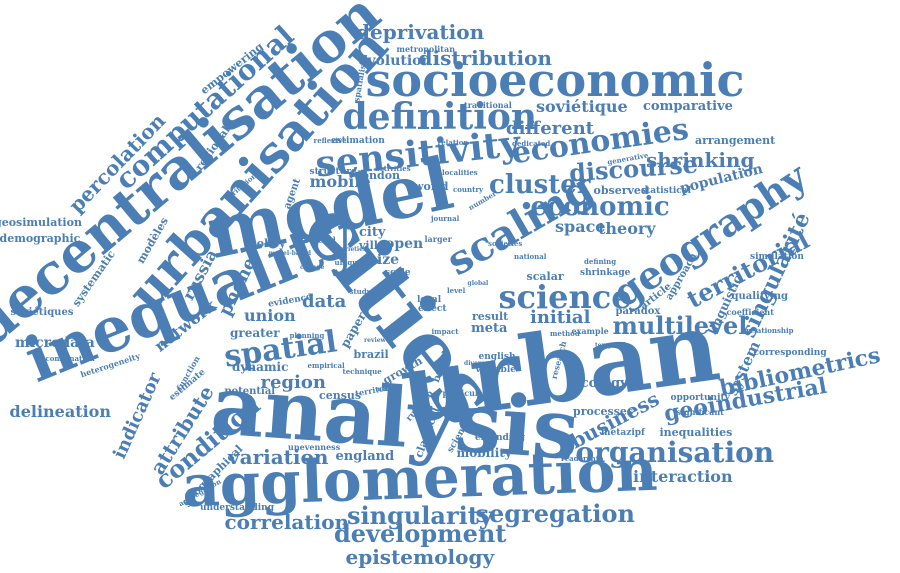  What do you see at coordinates (550, 128) in the screenshot?
I see `word-different: different` at bounding box center [550, 128].